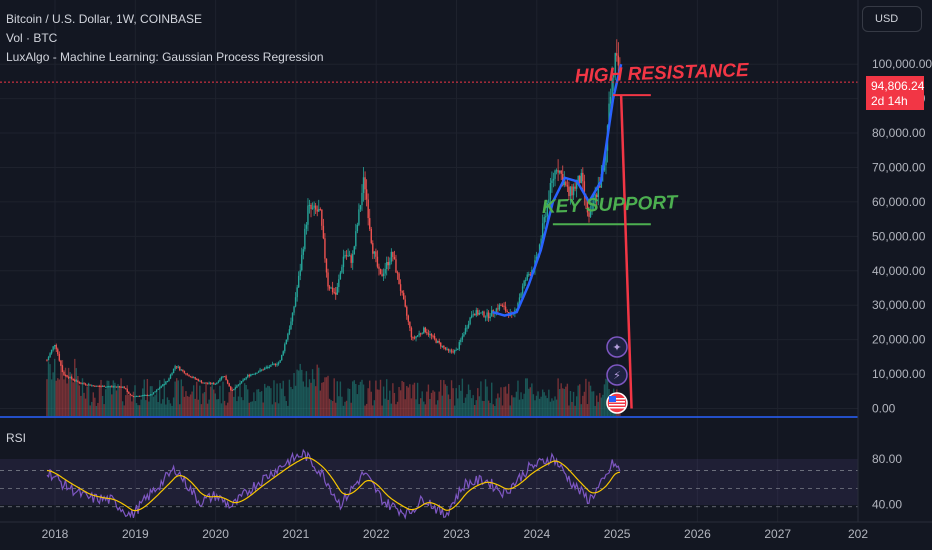 This screenshot has width=932, height=550. What do you see at coordinates (617, 403) in the screenshot?
I see `us-flag-icon` at bounding box center [617, 403].